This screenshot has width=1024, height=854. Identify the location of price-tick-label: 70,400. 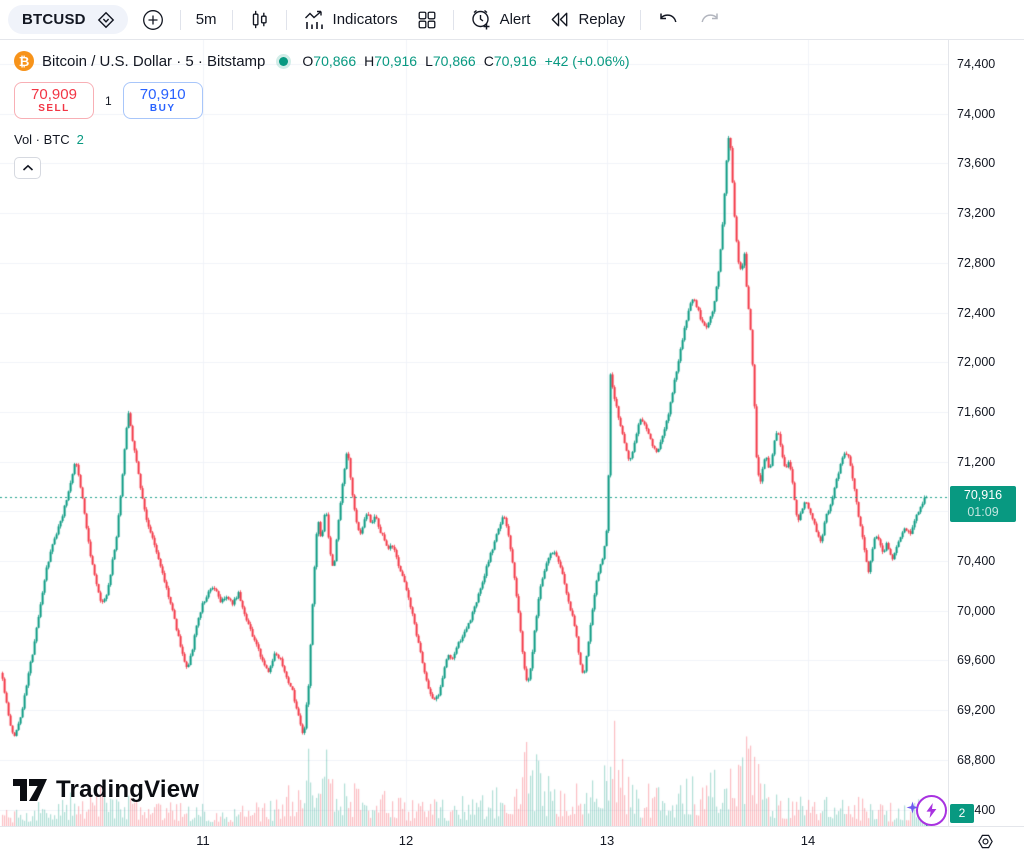
(976, 561).